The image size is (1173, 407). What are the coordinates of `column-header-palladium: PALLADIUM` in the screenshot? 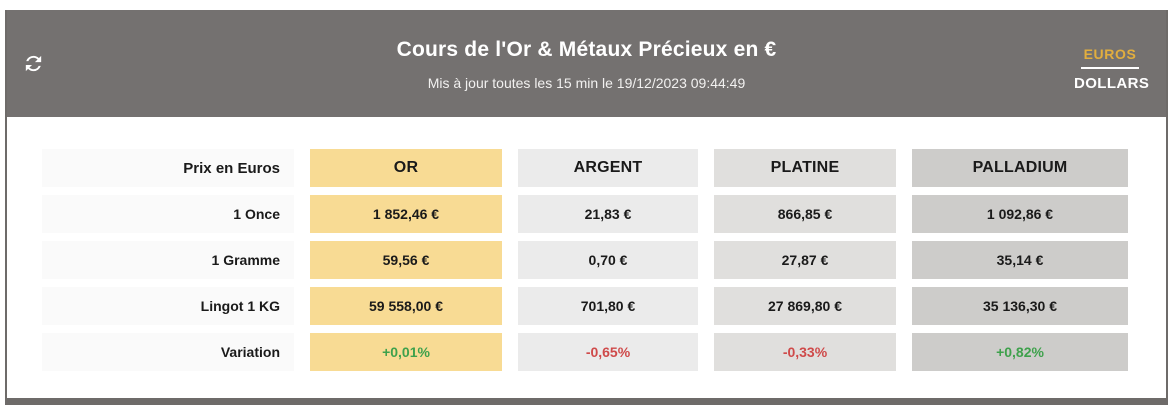 It's located at (1020, 168).